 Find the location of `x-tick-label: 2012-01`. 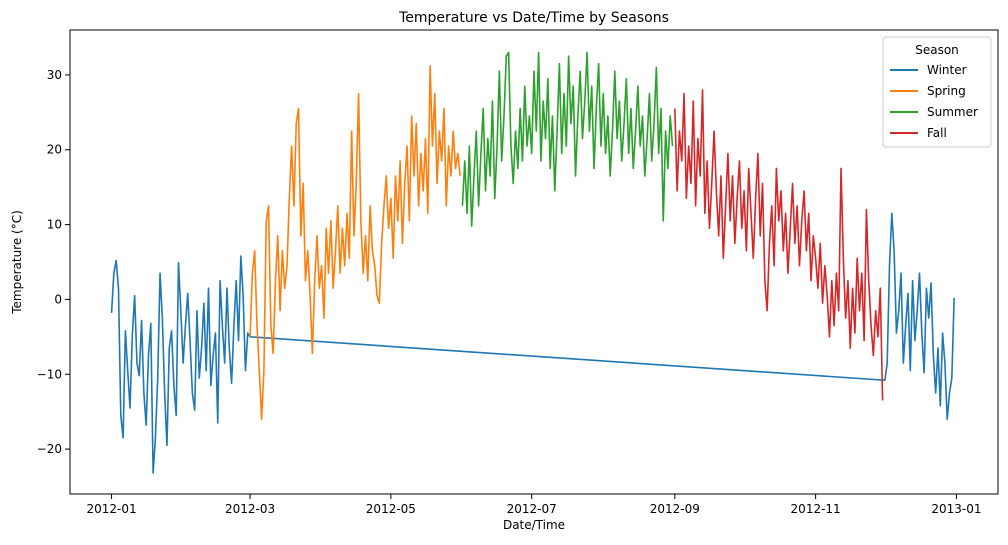

x-tick-label: 2012-01 is located at coordinates (111, 509).